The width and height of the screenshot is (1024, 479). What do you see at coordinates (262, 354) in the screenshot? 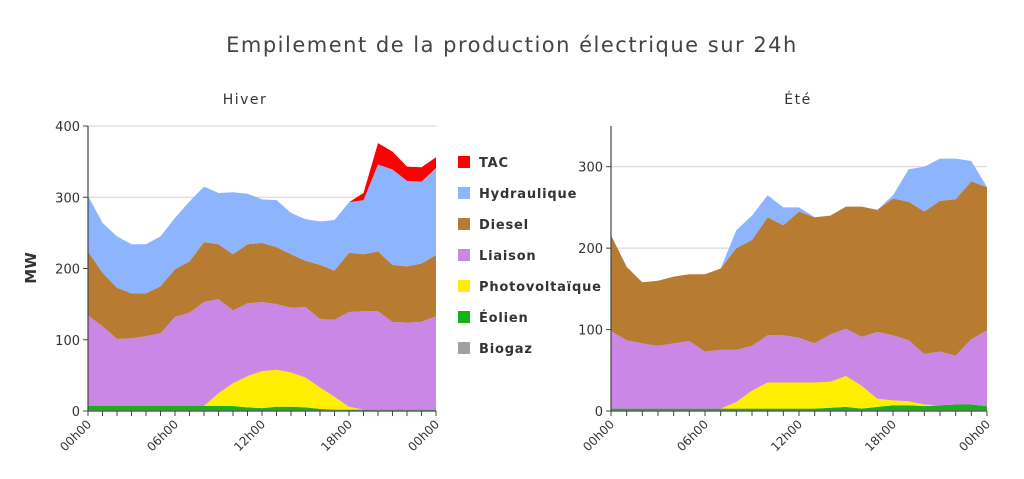
I see `area-liaison-winter` at bounding box center [262, 354].